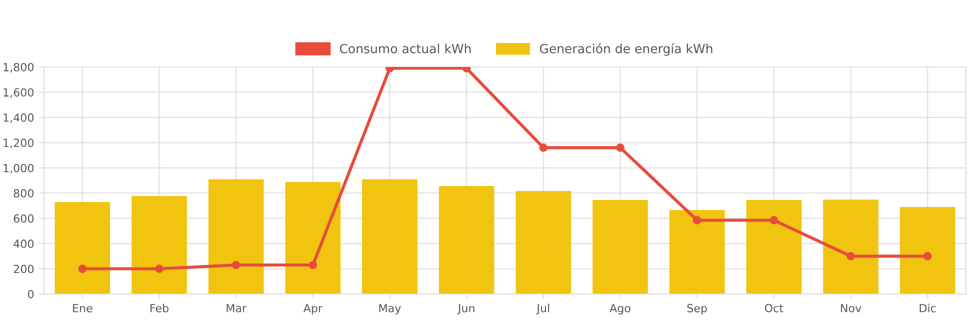 This screenshot has width=971, height=323. Describe the element at coordinates (405, 49) in the screenshot. I see `legend-label: Consumo actual kWh` at that location.